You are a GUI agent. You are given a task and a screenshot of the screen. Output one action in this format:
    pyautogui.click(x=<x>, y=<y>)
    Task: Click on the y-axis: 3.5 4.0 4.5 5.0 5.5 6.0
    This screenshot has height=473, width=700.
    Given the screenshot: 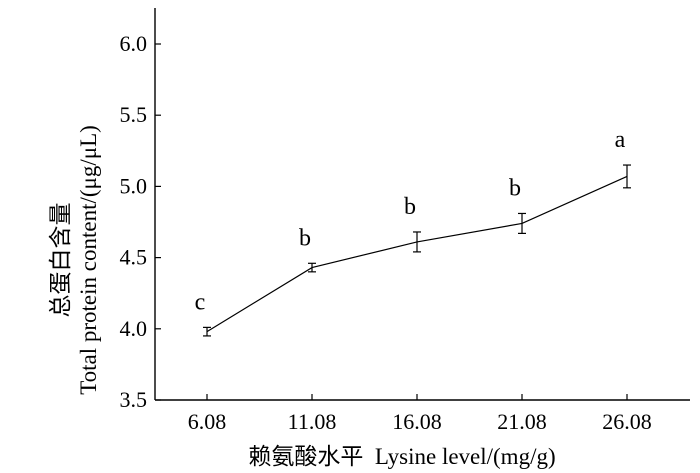 What is the action you would take?
    pyautogui.click(x=140, y=210)
    